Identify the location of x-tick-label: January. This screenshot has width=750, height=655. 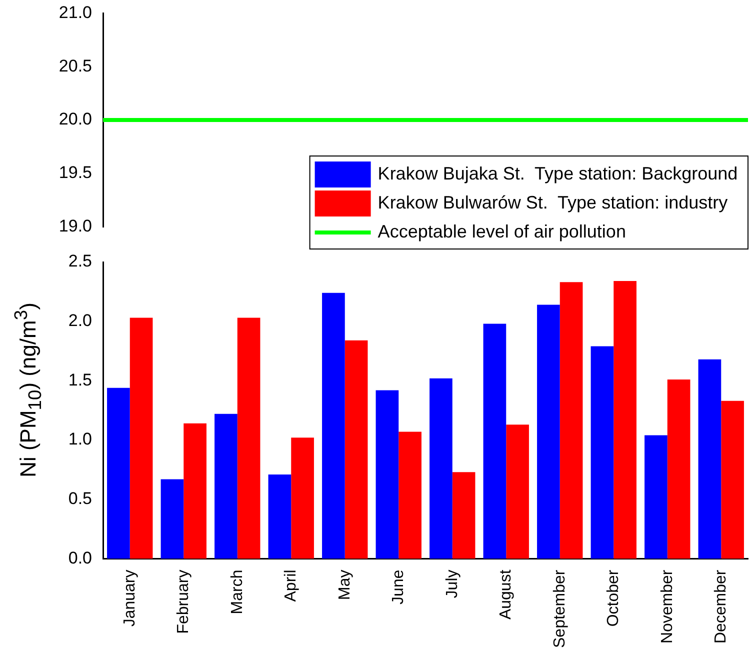
(129, 598).